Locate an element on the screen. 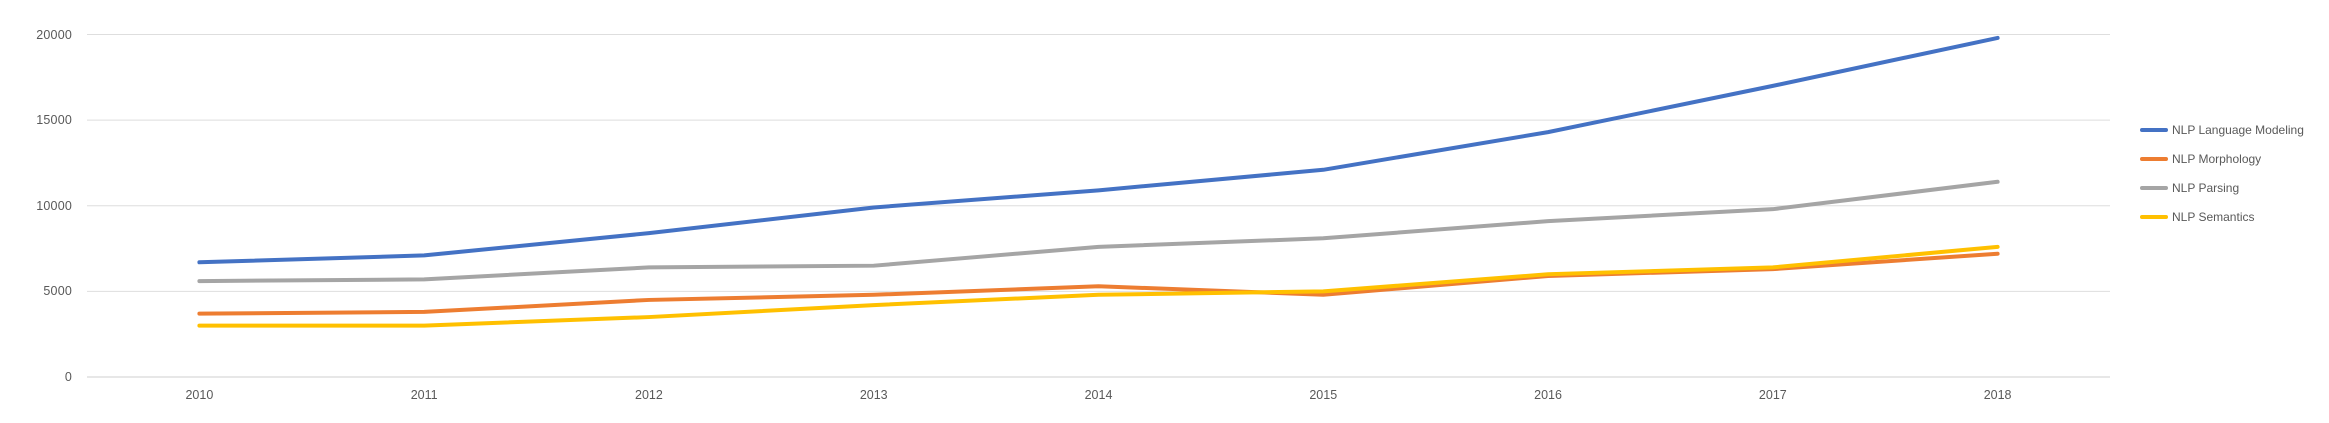 The height and width of the screenshot is (423, 2329). series-line-nlp-morphology is located at coordinates (1098, 283).